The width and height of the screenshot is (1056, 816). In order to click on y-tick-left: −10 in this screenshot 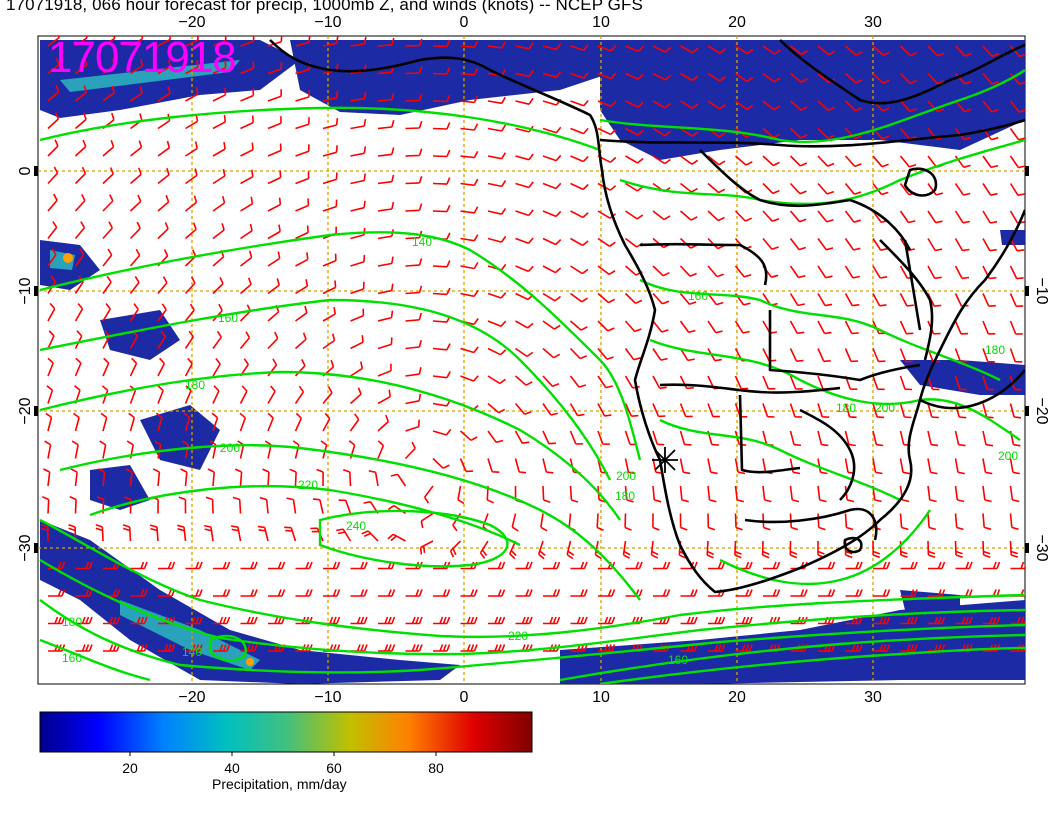, I will do `click(25, 290)`.